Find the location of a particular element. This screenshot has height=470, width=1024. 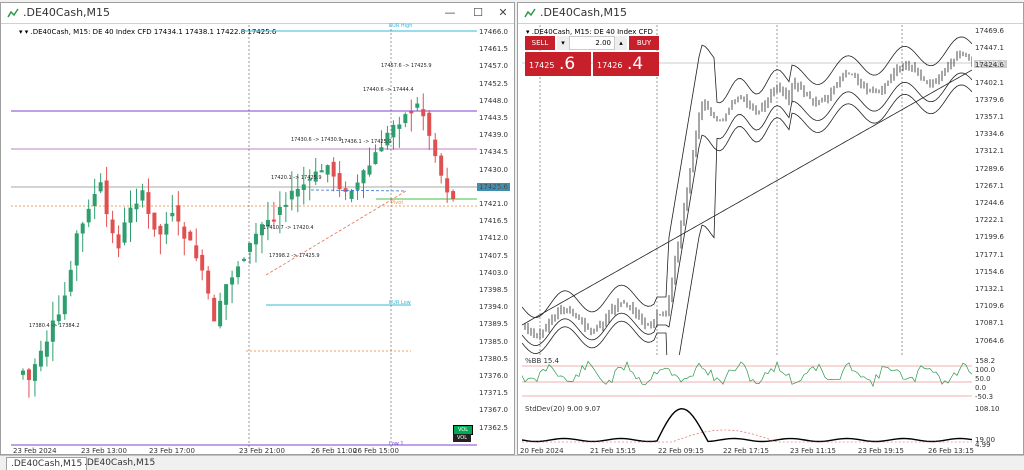

std-y-tick: 108.10 is located at coordinates (987, 409).